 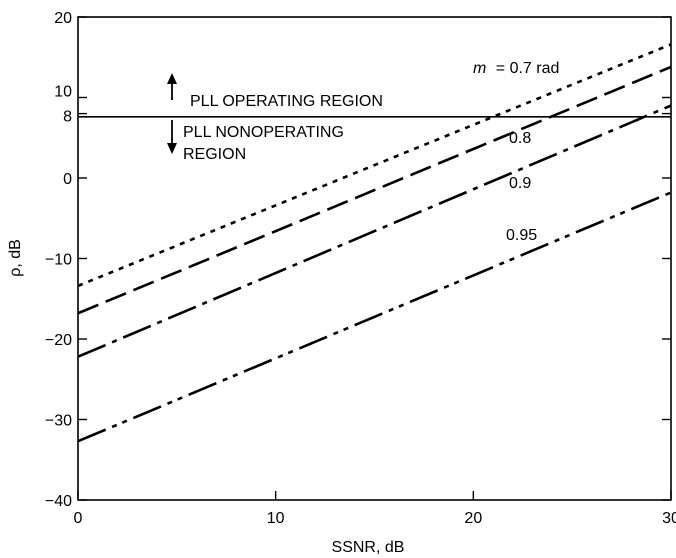 What do you see at coordinates (63, 18) in the screenshot?
I see `y-tick-label-7: 20` at bounding box center [63, 18].